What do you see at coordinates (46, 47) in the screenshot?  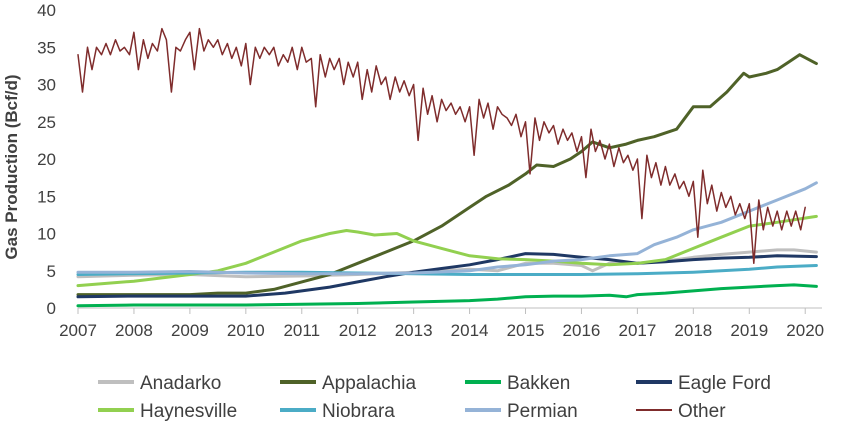 I see `y-tick-label: 35` at bounding box center [46, 47].